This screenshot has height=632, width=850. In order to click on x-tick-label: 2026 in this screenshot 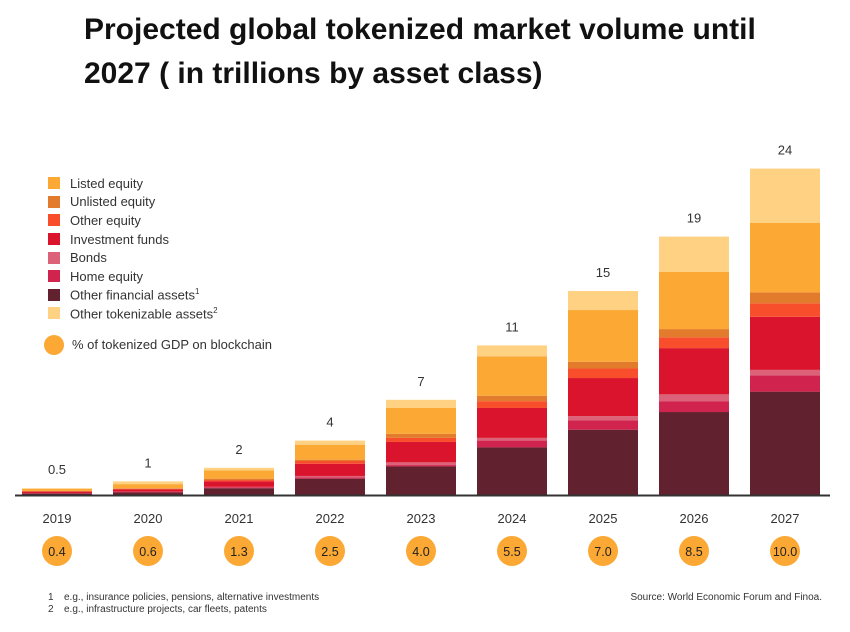, I will do `click(694, 518)`.